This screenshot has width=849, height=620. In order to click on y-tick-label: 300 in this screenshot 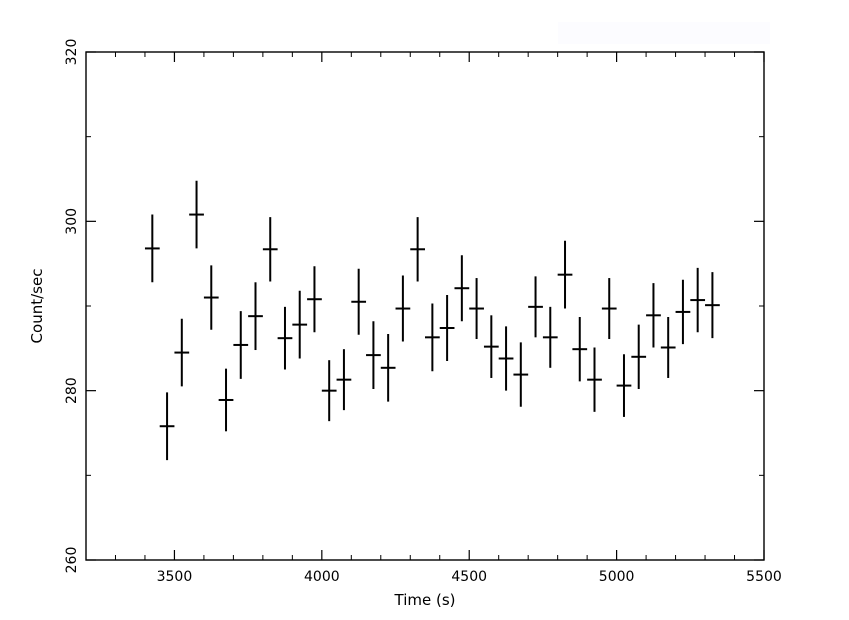, I will do `click(72, 221)`.